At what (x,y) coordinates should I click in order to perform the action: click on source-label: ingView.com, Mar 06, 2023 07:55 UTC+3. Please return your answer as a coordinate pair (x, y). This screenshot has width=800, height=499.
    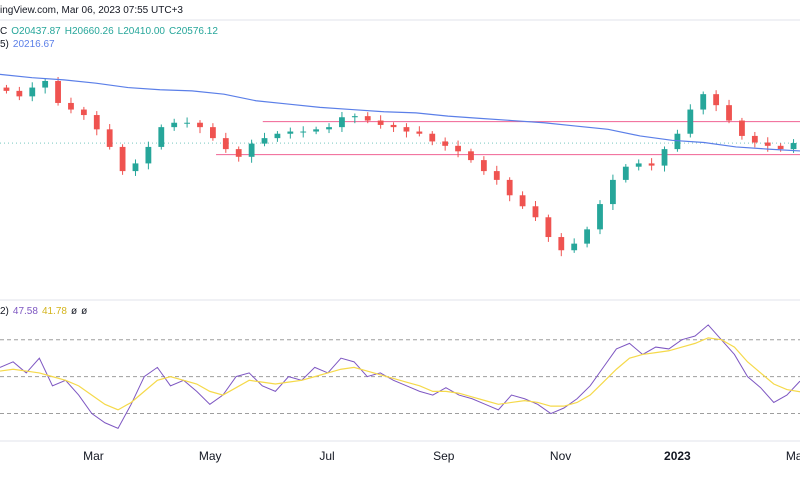
    Looking at the image, I should click on (91, 10).